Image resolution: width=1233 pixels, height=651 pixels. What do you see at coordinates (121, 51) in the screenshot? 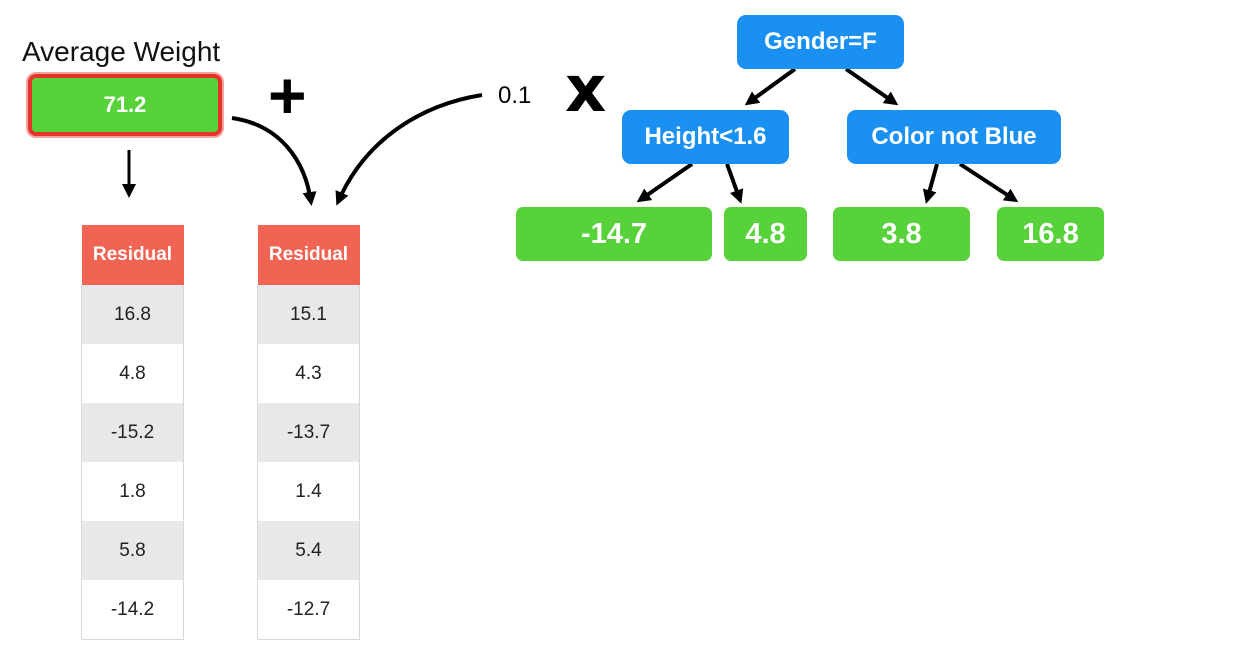
I see `average-weight-label: Average Weight` at bounding box center [121, 51].